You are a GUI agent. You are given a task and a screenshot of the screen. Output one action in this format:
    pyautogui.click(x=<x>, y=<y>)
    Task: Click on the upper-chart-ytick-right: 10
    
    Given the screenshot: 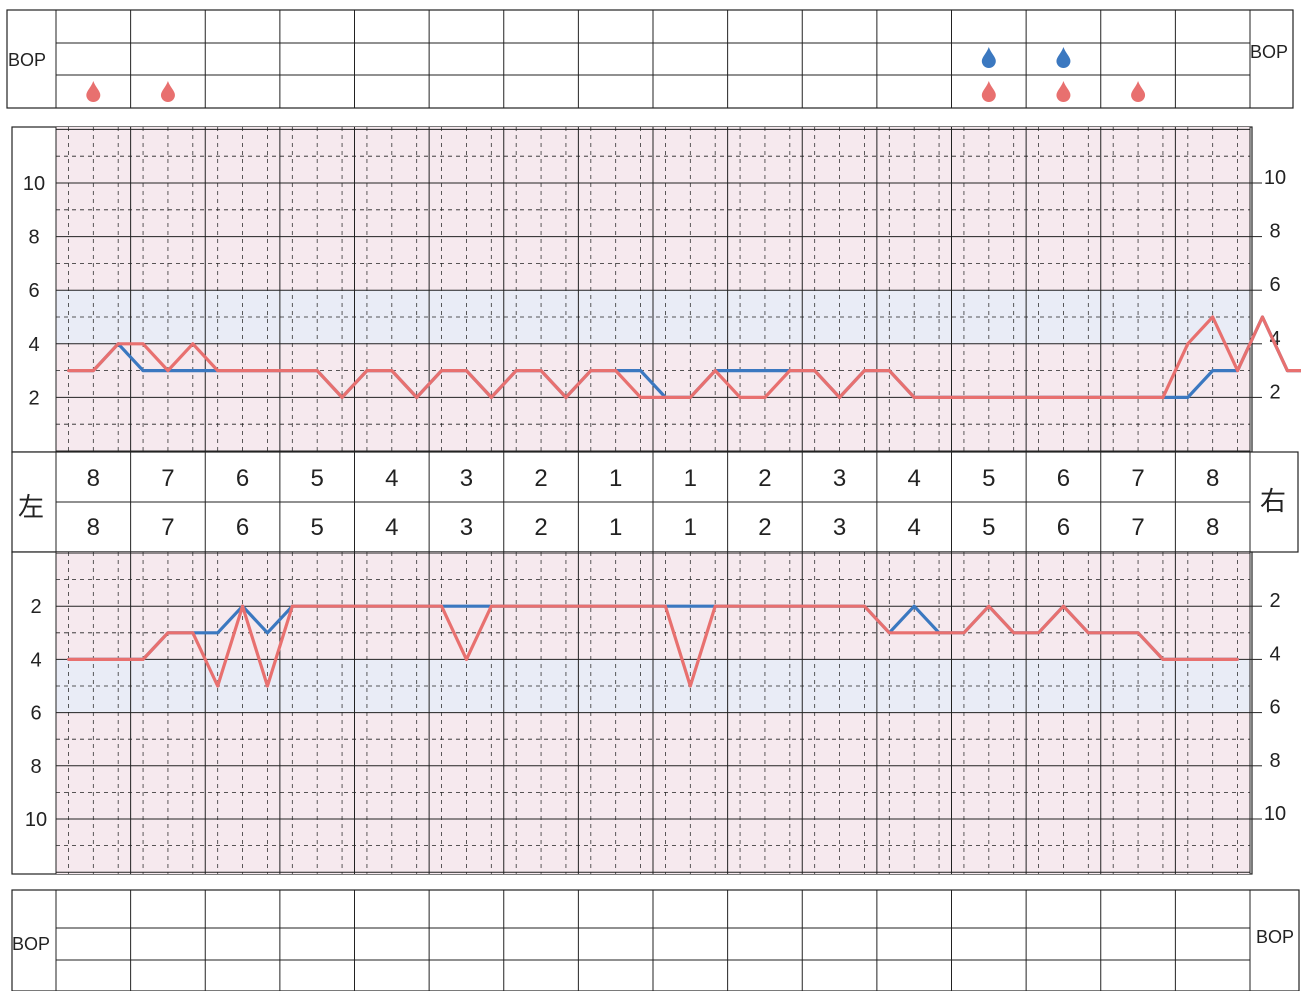 What is the action you would take?
    pyautogui.click(x=1275, y=178)
    